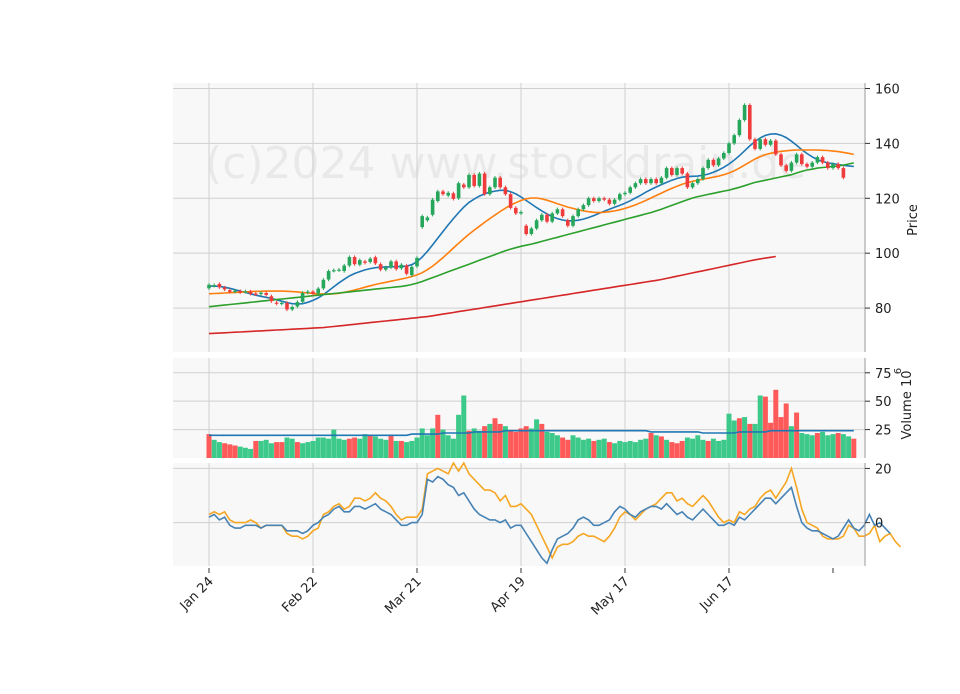 The image size is (960, 694). I want to click on price-tick-label: 80, so click(883, 309).